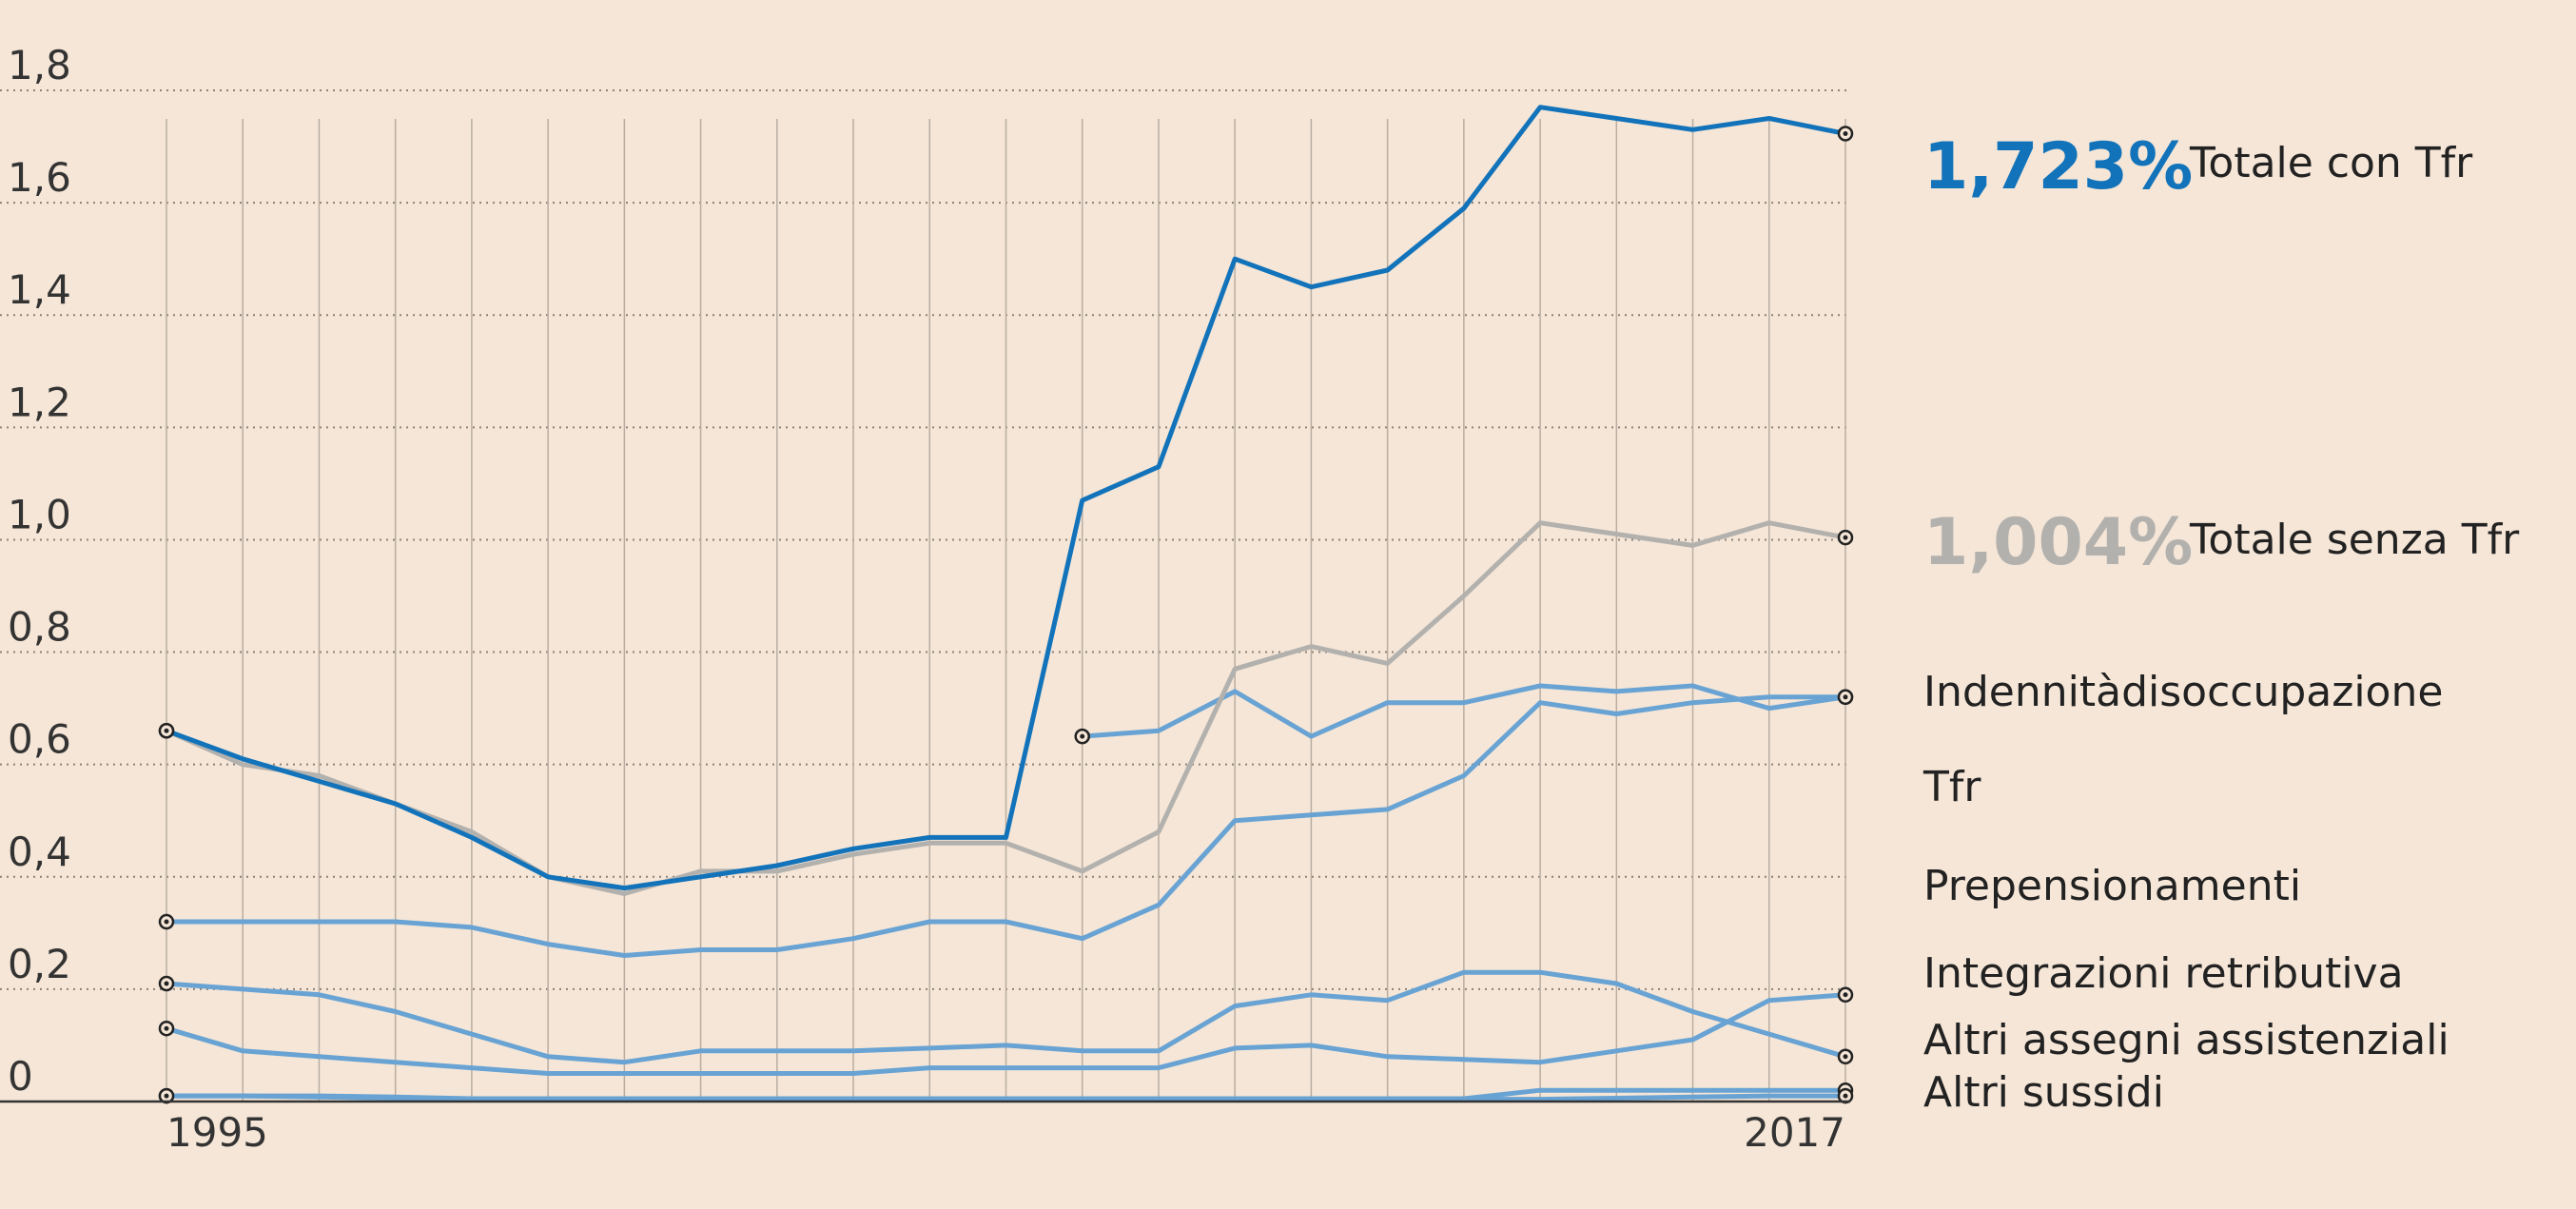  I want to click on legend-label-altri-assegni-assistenziali: Altri assegni assistenziali, so click(2186, 1040).